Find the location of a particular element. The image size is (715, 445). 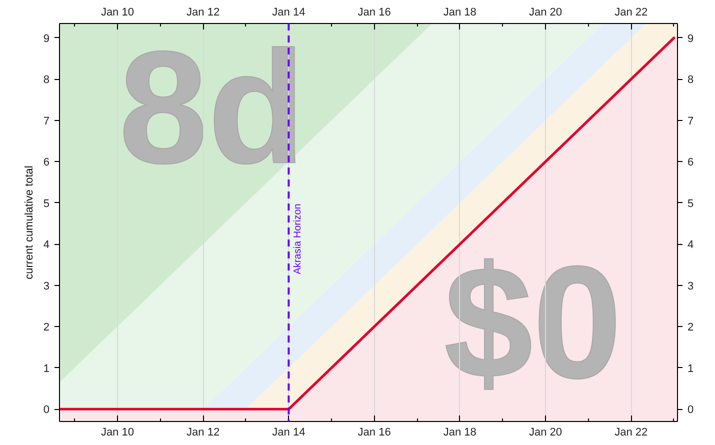

y2-tick-label: 8 is located at coordinates (691, 80).